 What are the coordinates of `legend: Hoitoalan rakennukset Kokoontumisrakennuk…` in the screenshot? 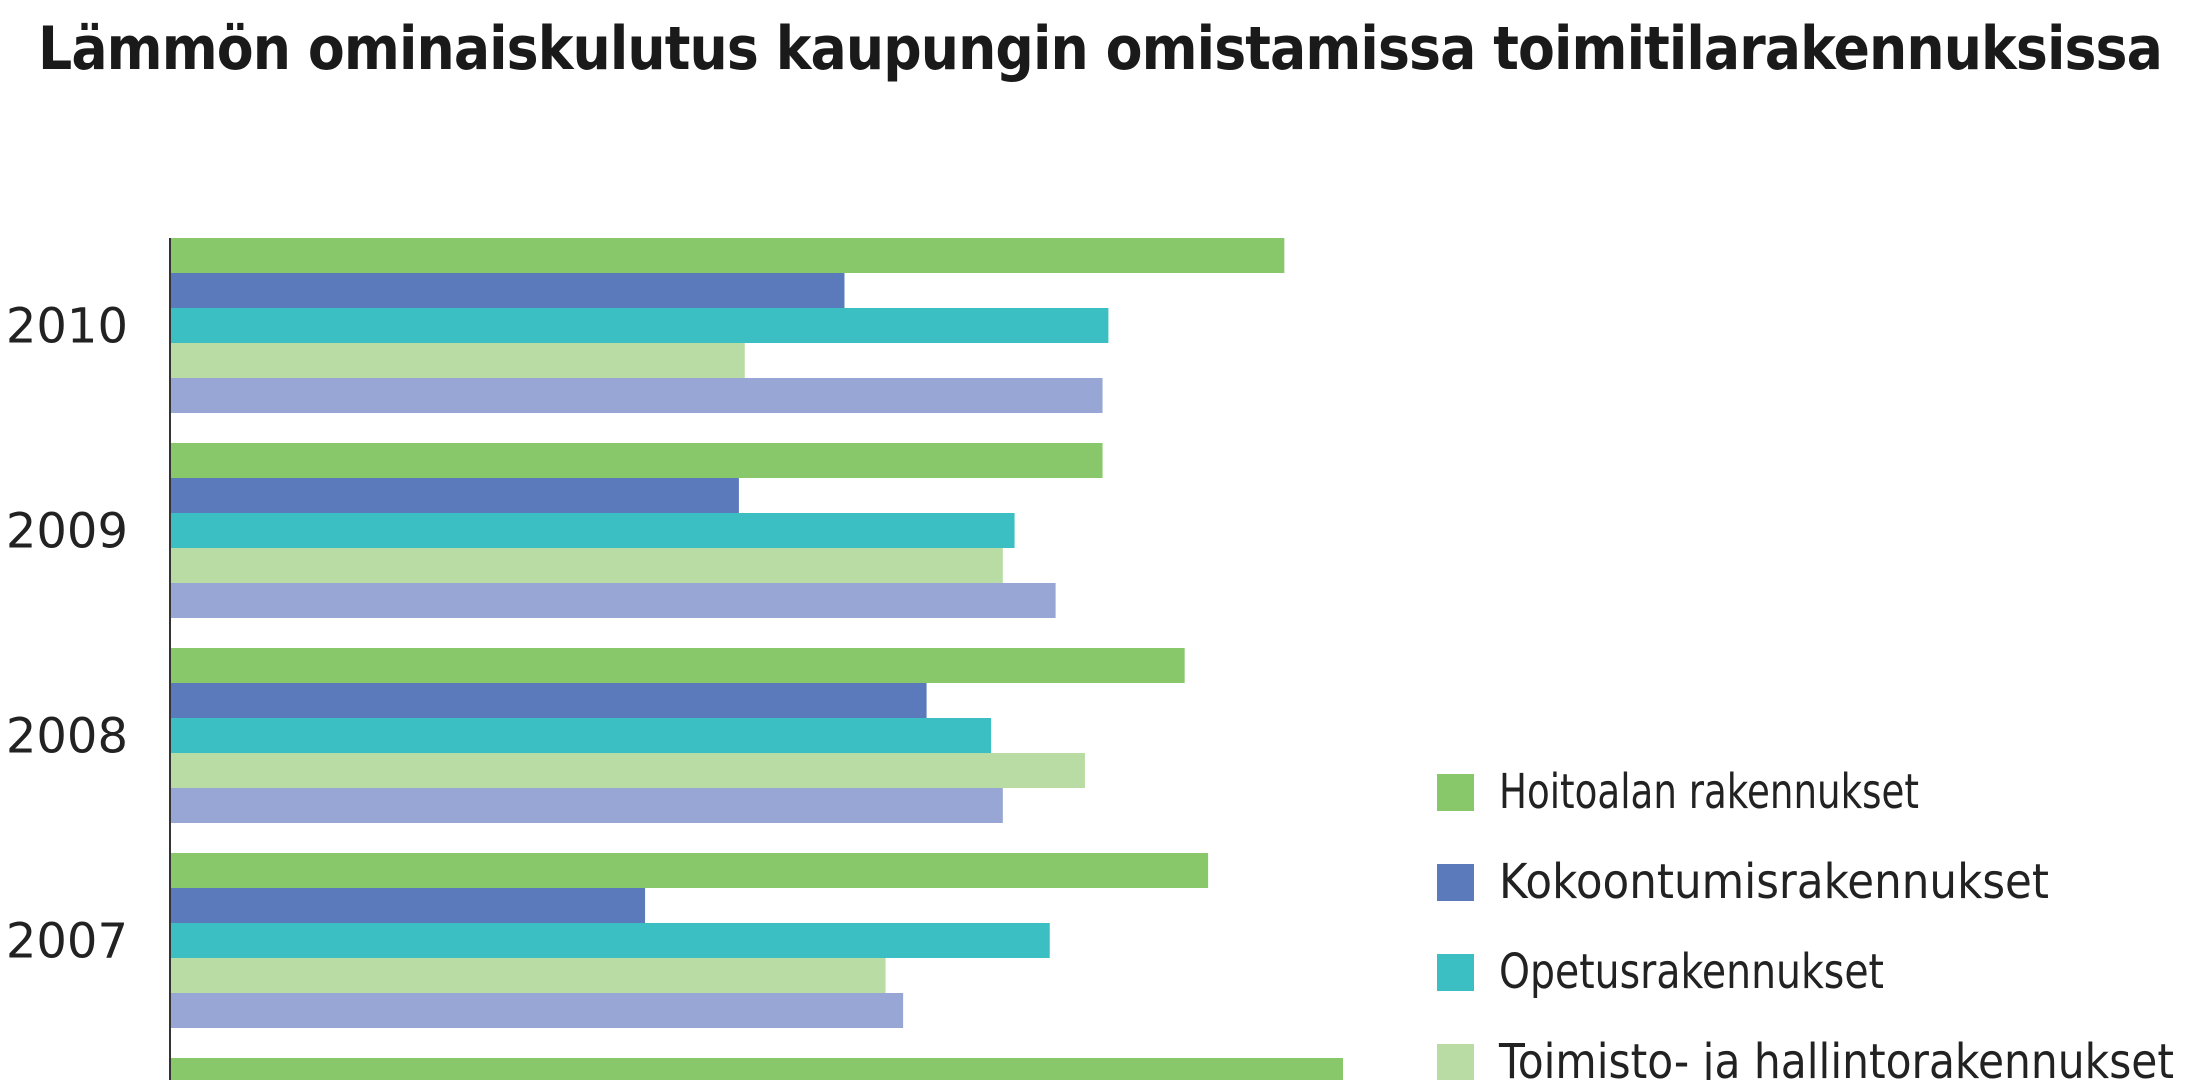 It's located at (1805, 922).